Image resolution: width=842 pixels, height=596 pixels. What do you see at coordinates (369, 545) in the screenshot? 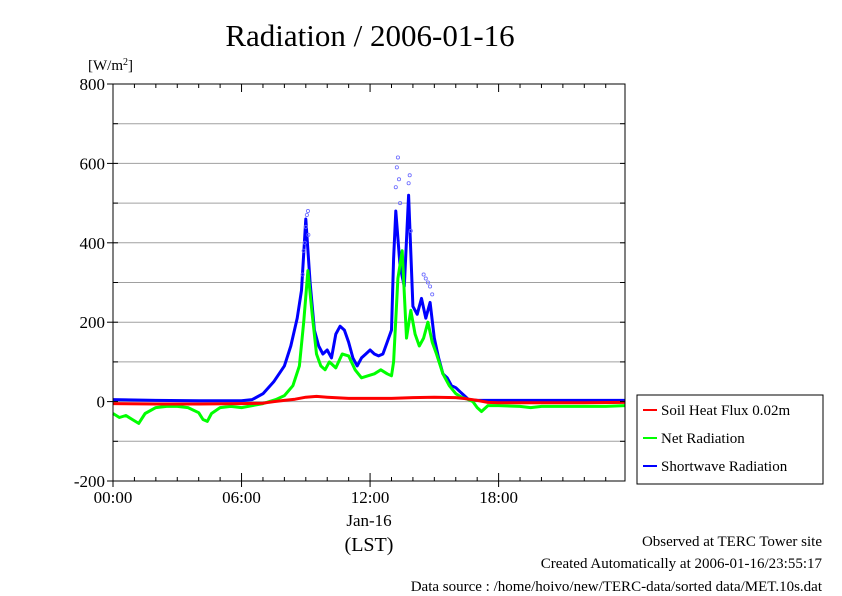
I see `x-axis-label: (LST)` at bounding box center [369, 545].